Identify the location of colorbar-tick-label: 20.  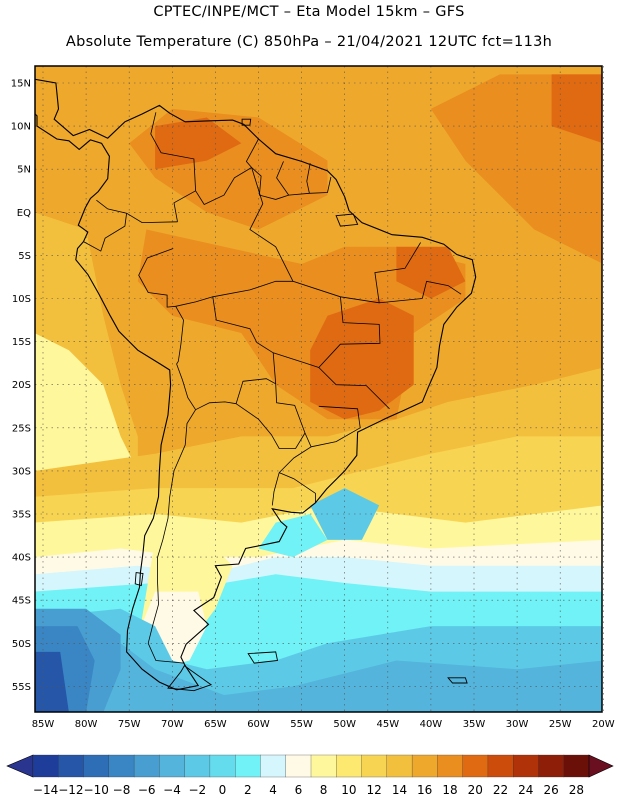
(475, 790).